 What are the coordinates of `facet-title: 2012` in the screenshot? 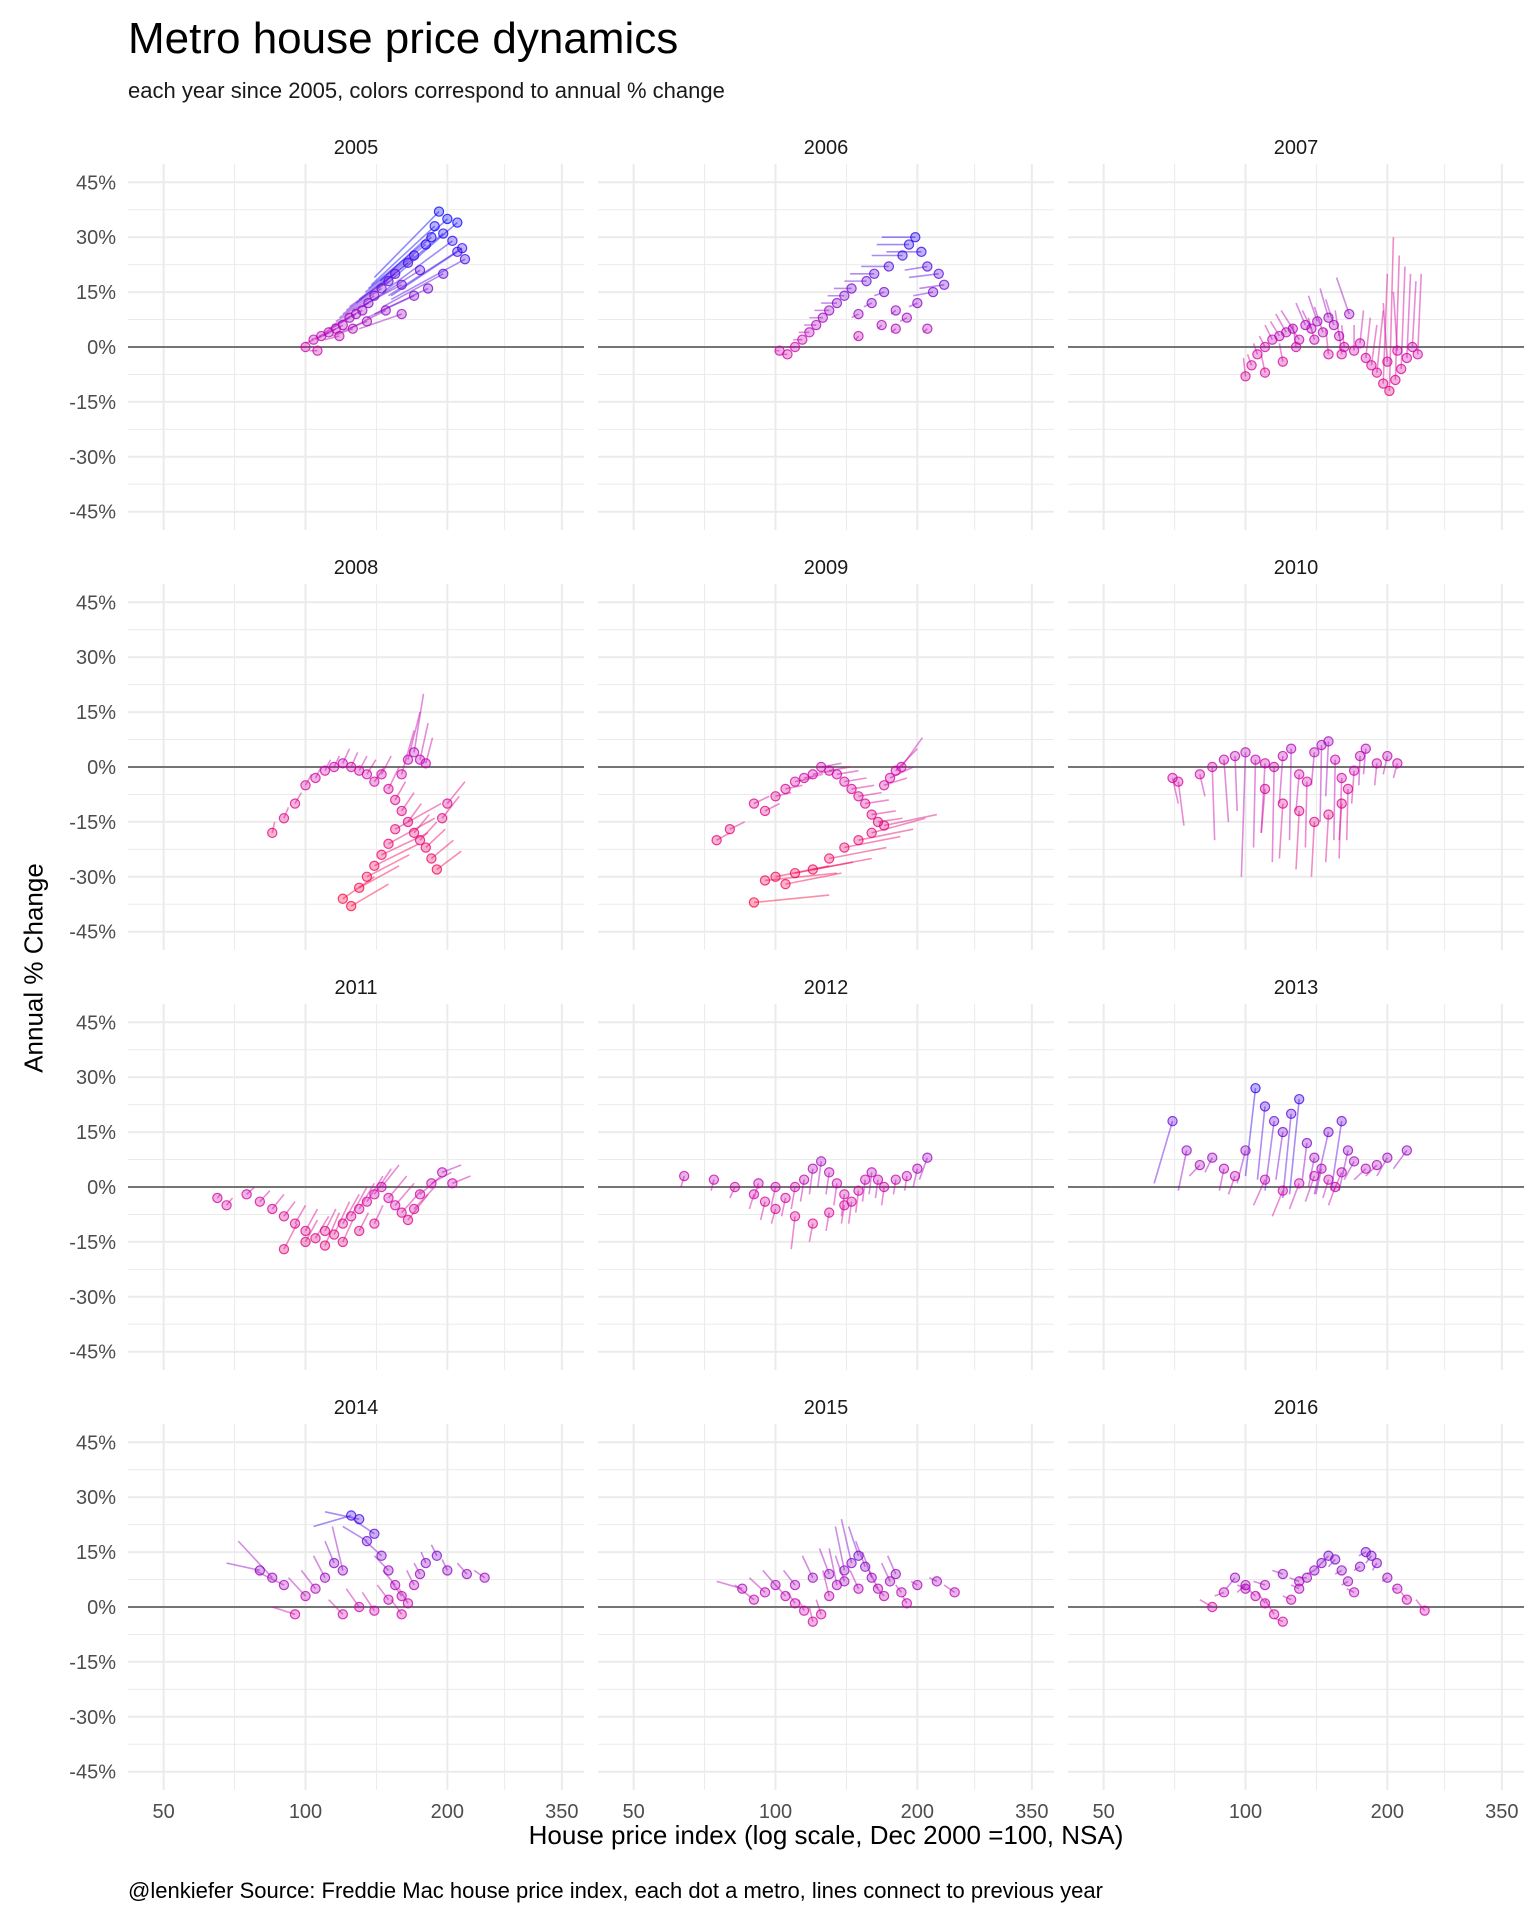 It's located at (826, 988).